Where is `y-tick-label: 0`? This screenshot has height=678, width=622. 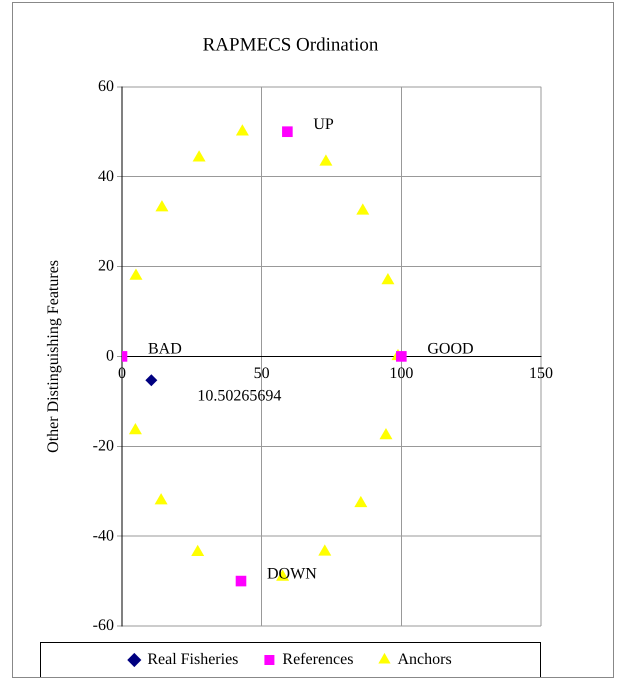
y-tick-label: 0 is located at coordinates (110, 356).